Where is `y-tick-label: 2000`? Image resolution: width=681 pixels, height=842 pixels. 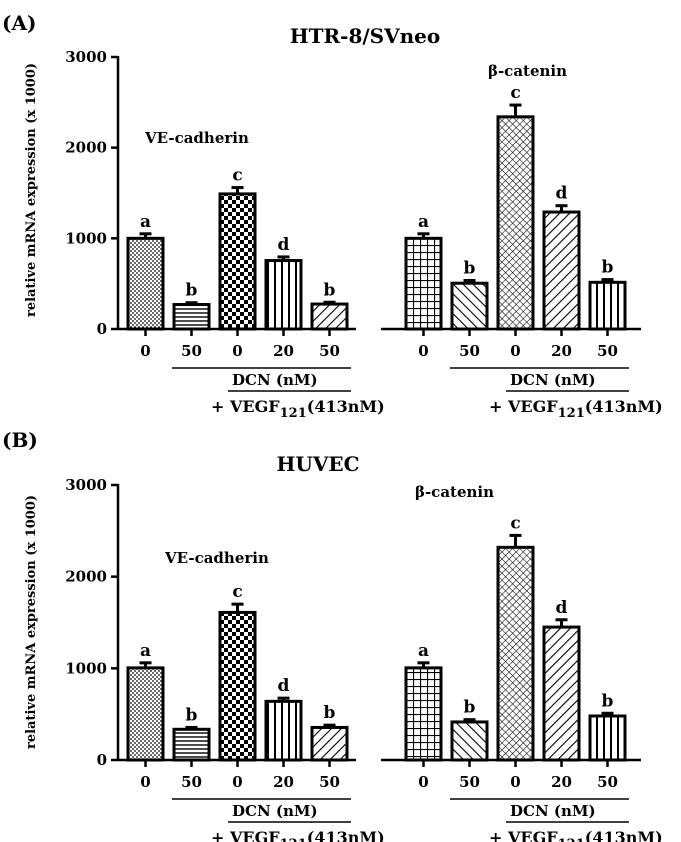 y-tick-label: 2000 is located at coordinates (86, 577).